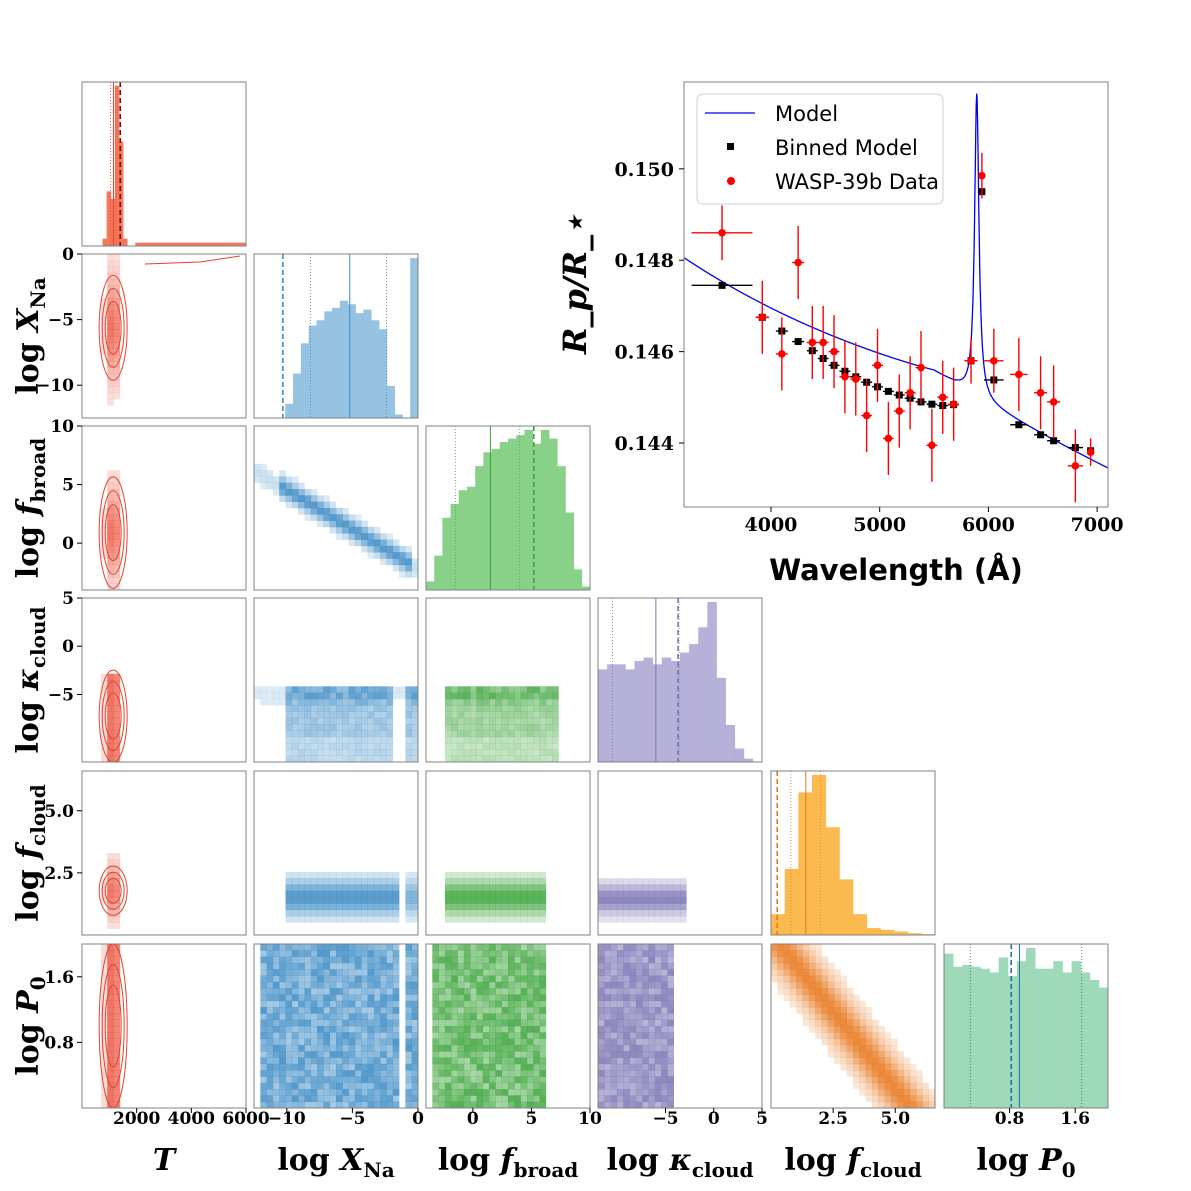  What do you see at coordinates (590, 1119) in the screenshot?
I see `x-tick-label: 10` at bounding box center [590, 1119].